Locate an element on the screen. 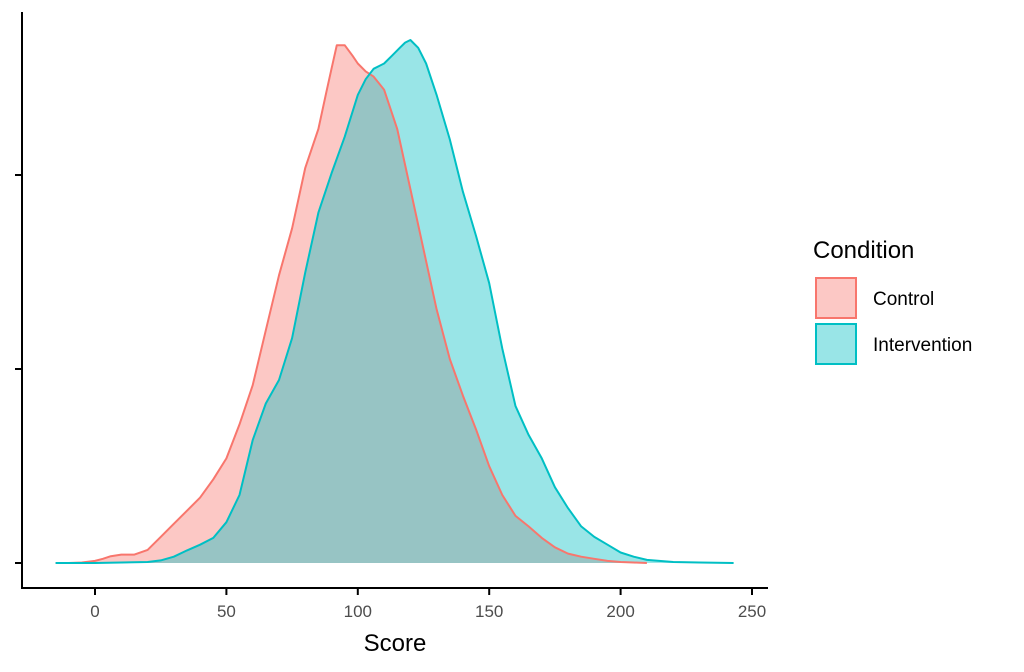 This screenshot has height=672, width=1024. y-axis-ticks is located at coordinates (18, 369).